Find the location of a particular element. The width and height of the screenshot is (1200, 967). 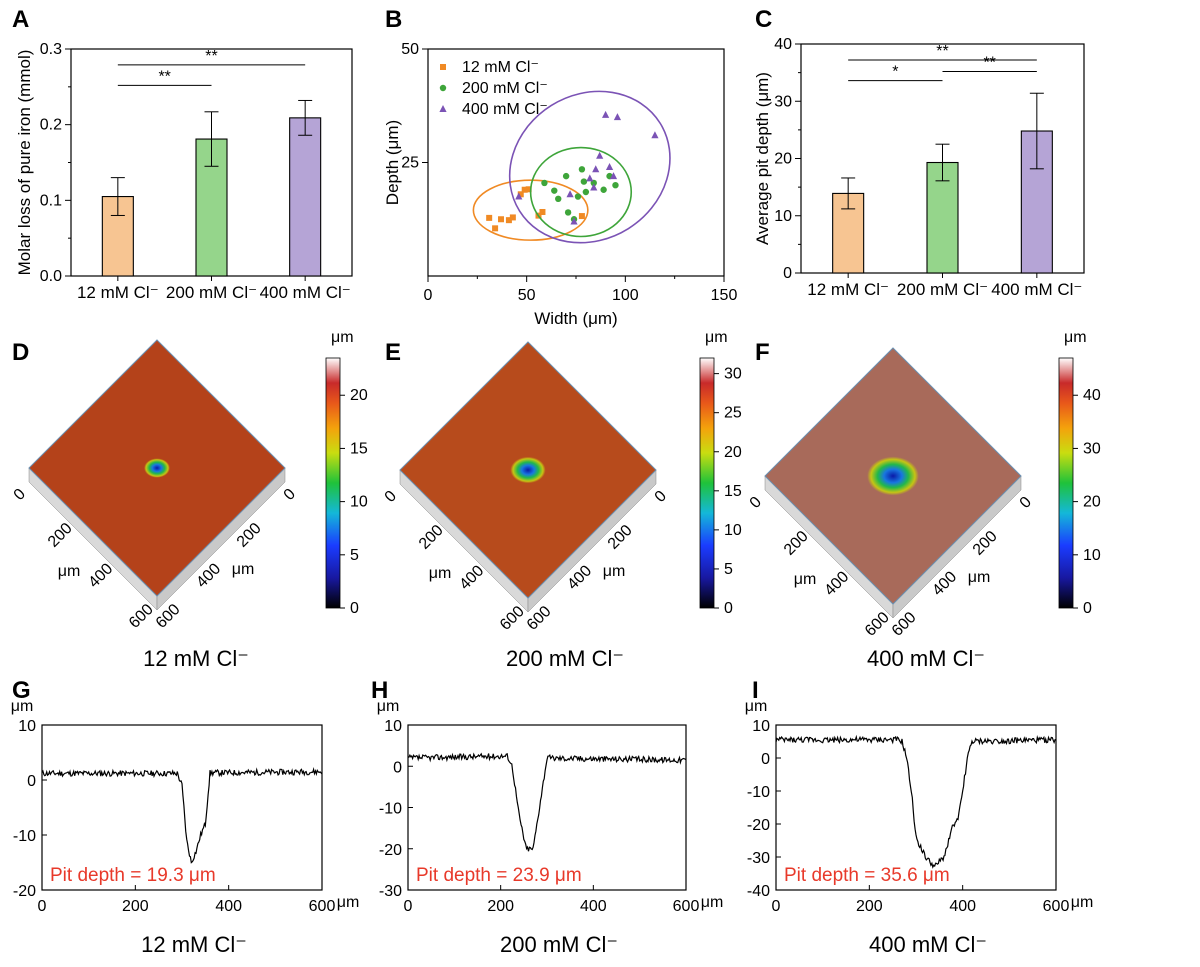

panel-b-xtick-label: 100 is located at coordinates (625, 295).